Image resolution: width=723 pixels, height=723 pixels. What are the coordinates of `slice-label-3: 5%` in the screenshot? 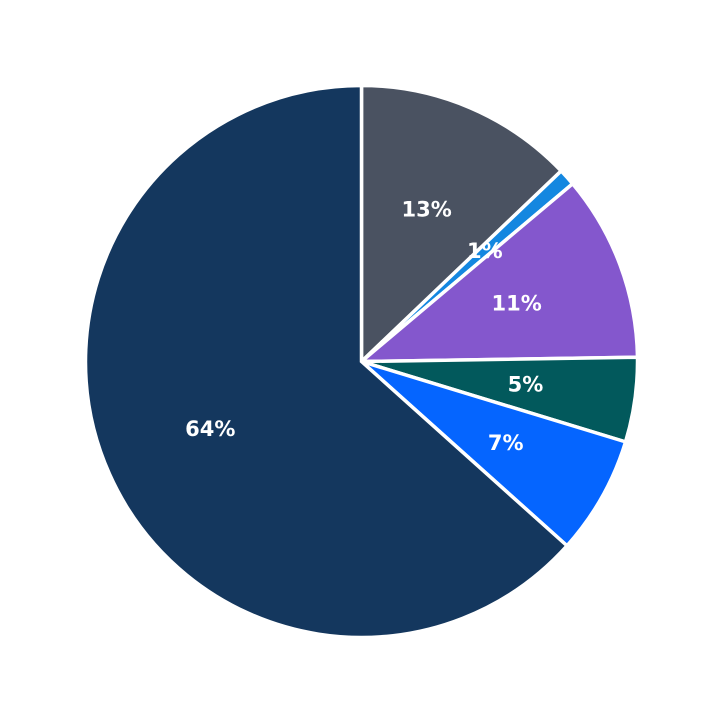 It's located at (526, 385).